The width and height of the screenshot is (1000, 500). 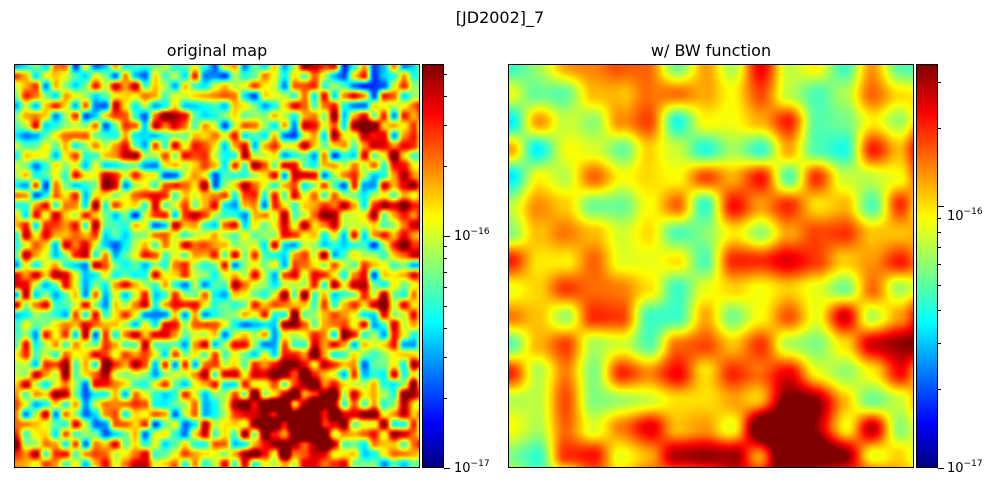 What do you see at coordinates (472, 235) in the screenshot?
I see `left-colorbar-tick-label: 10−16` at bounding box center [472, 235].